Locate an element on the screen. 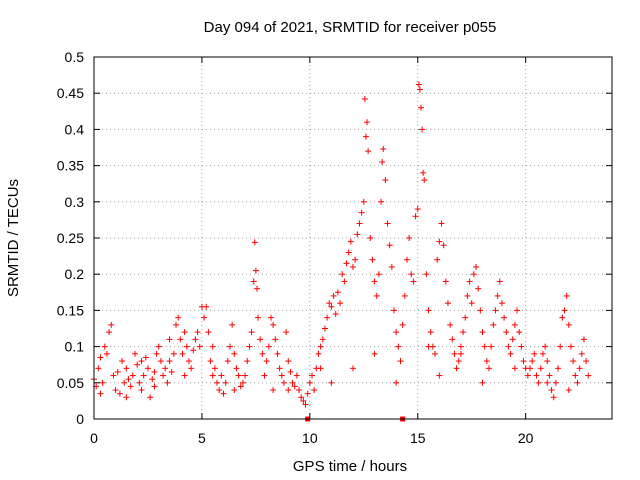 The image size is (640, 480). y-tick-label: 0.15 is located at coordinates (70, 310).